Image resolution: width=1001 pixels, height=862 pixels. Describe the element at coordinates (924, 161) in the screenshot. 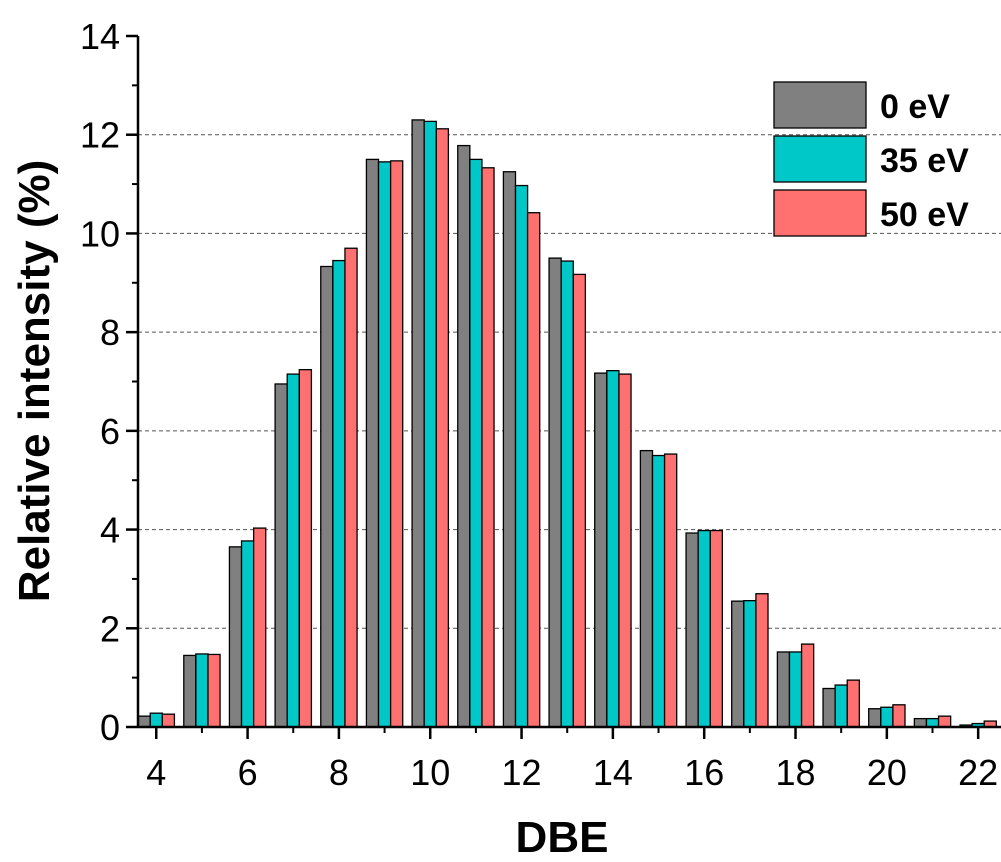

I see `legend-label: 35 eV` at that location.